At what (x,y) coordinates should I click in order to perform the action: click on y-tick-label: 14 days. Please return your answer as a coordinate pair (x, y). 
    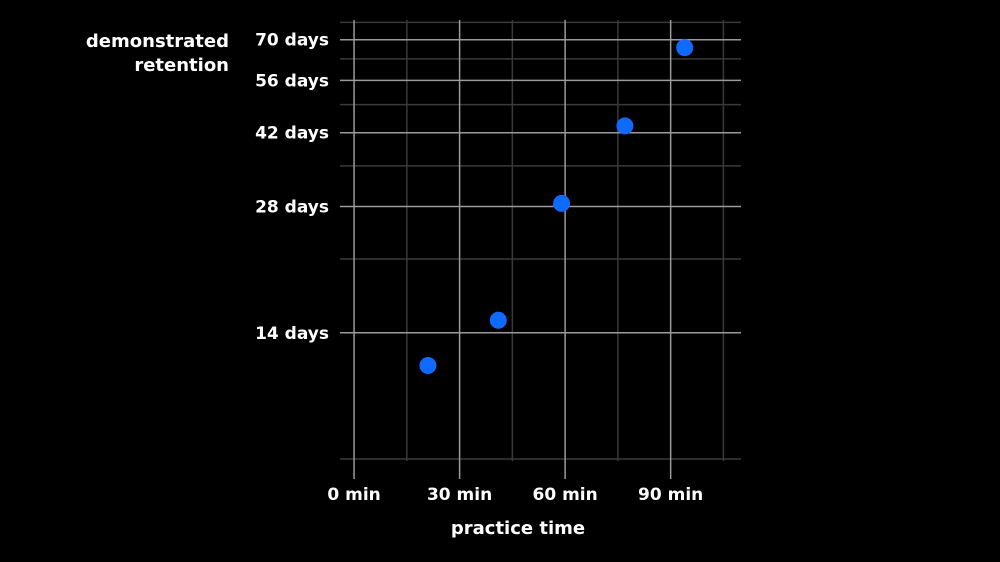
    Looking at the image, I should click on (292, 334).